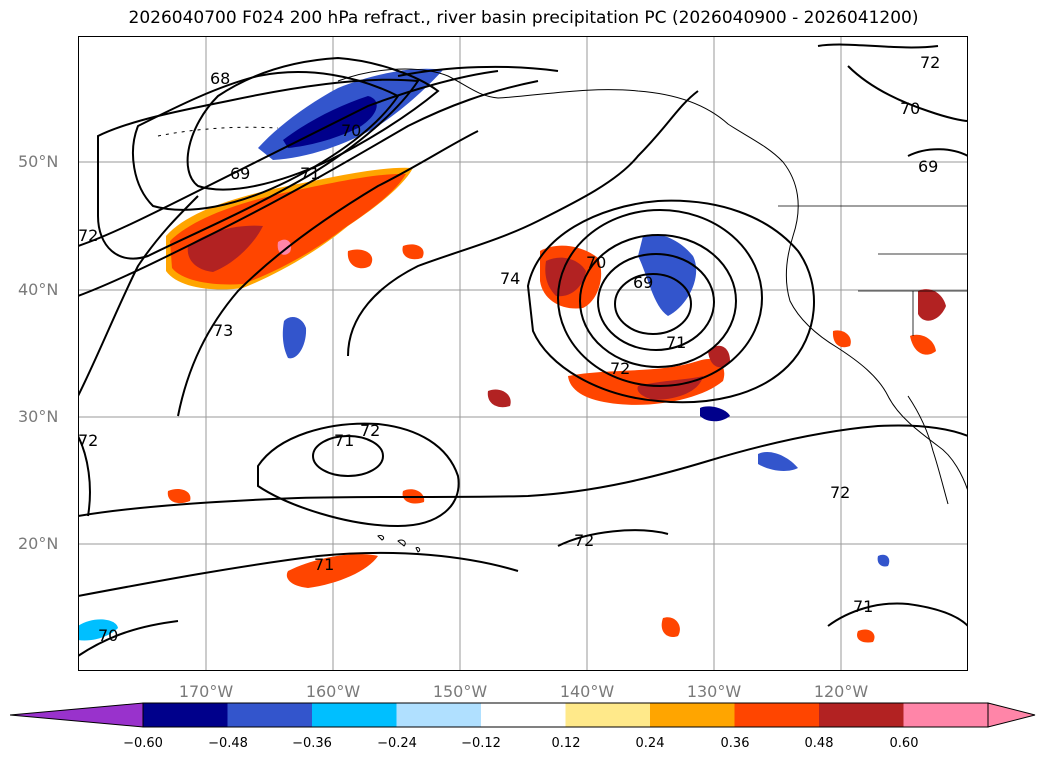  What do you see at coordinates (284, 247) in the screenshot?
I see `pos-region-jet-plume-max` at bounding box center [284, 247].